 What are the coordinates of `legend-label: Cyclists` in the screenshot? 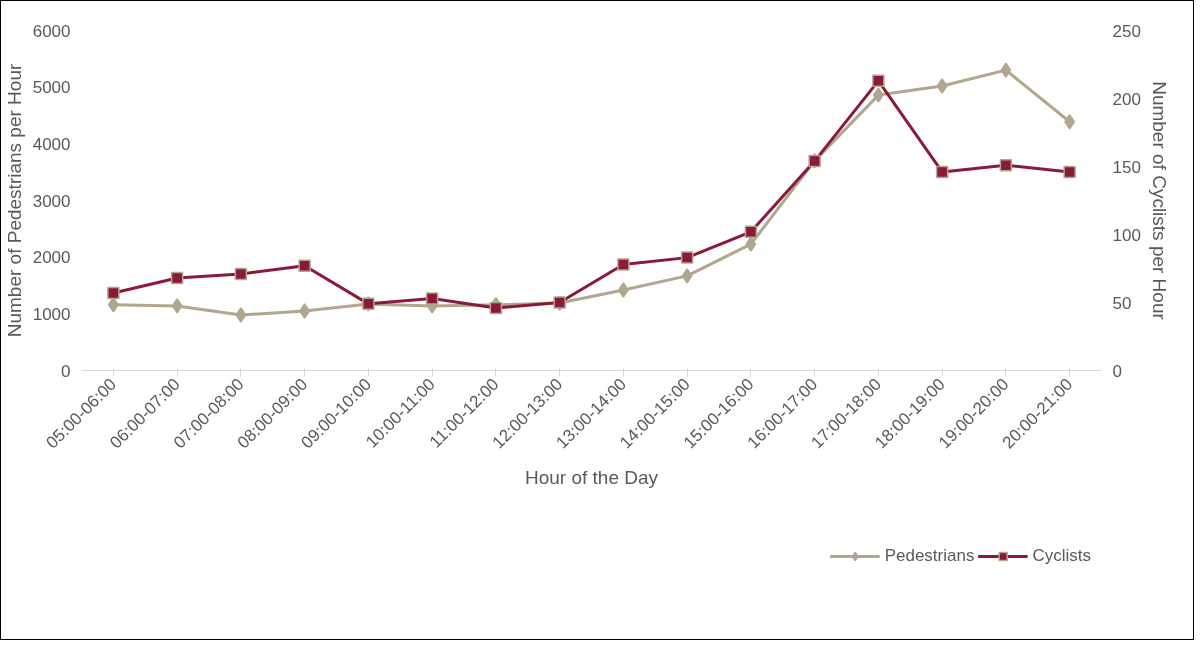 It's located at (1061, 555).